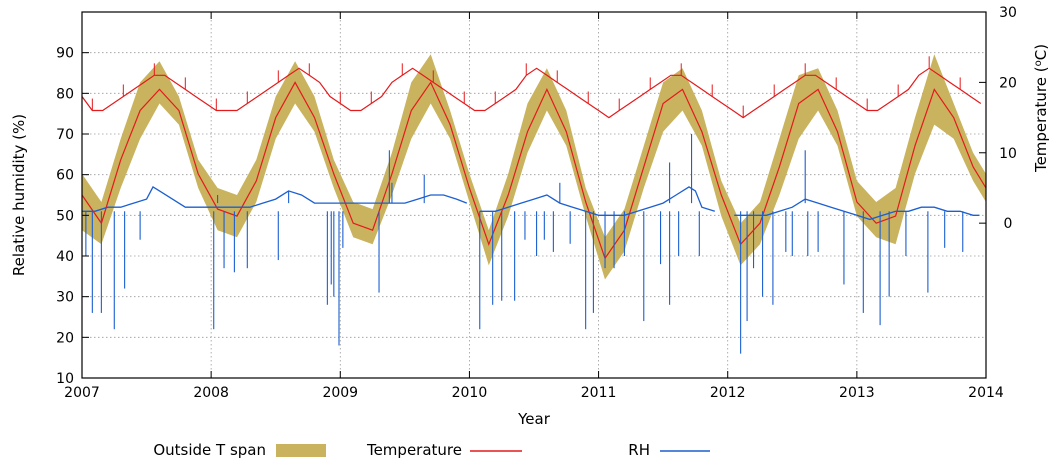 This screenshot has width=1059, height=462. Describe the element at coordinates (211, 393) in the screenshot. I see `x-tick-label: 2008` at that location.